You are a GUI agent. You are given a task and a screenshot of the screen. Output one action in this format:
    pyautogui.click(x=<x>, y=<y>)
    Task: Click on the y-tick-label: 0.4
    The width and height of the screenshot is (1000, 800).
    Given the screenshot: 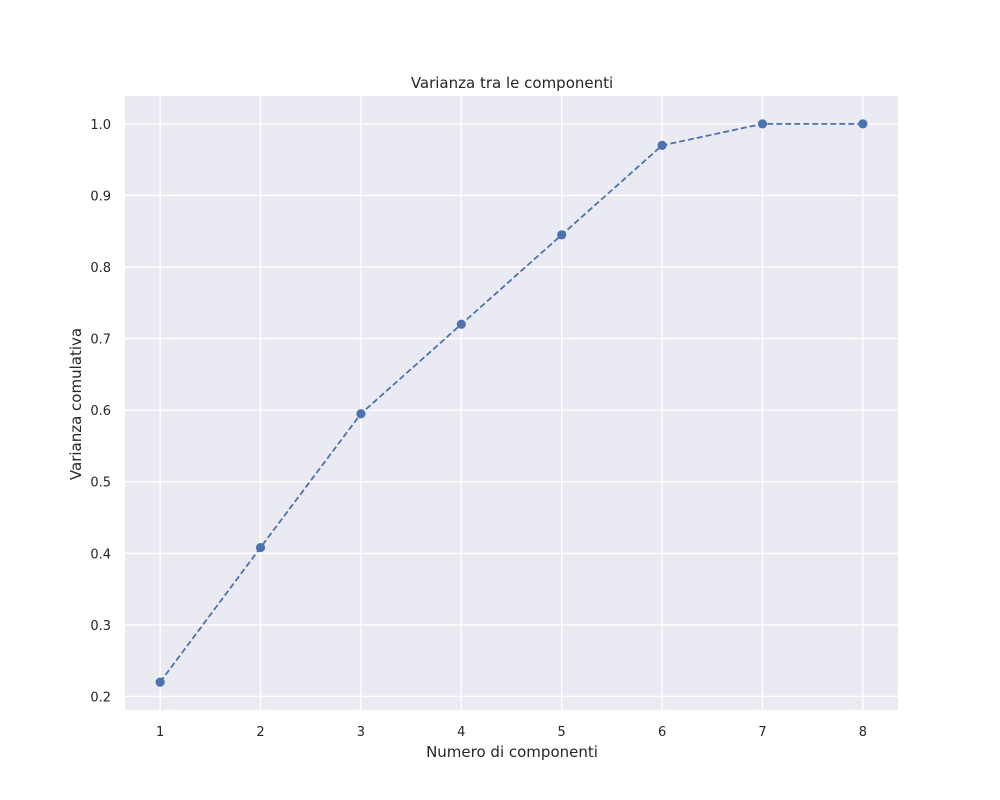 What is the action you would take?
    pyautogui.click(x=100, y=554)
    